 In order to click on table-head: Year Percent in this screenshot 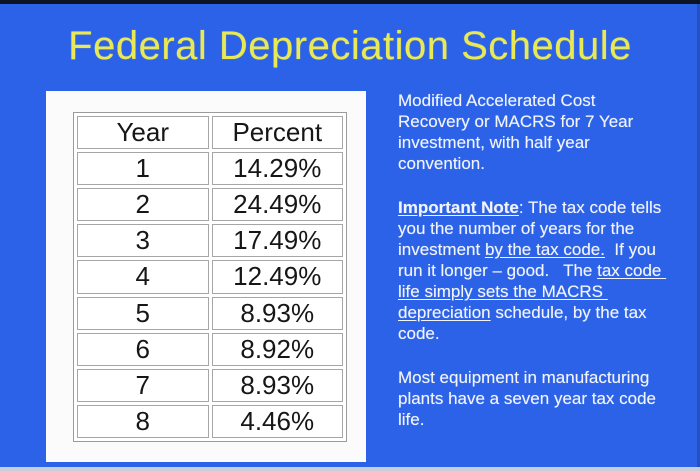, I will do `click(210, 132)`.